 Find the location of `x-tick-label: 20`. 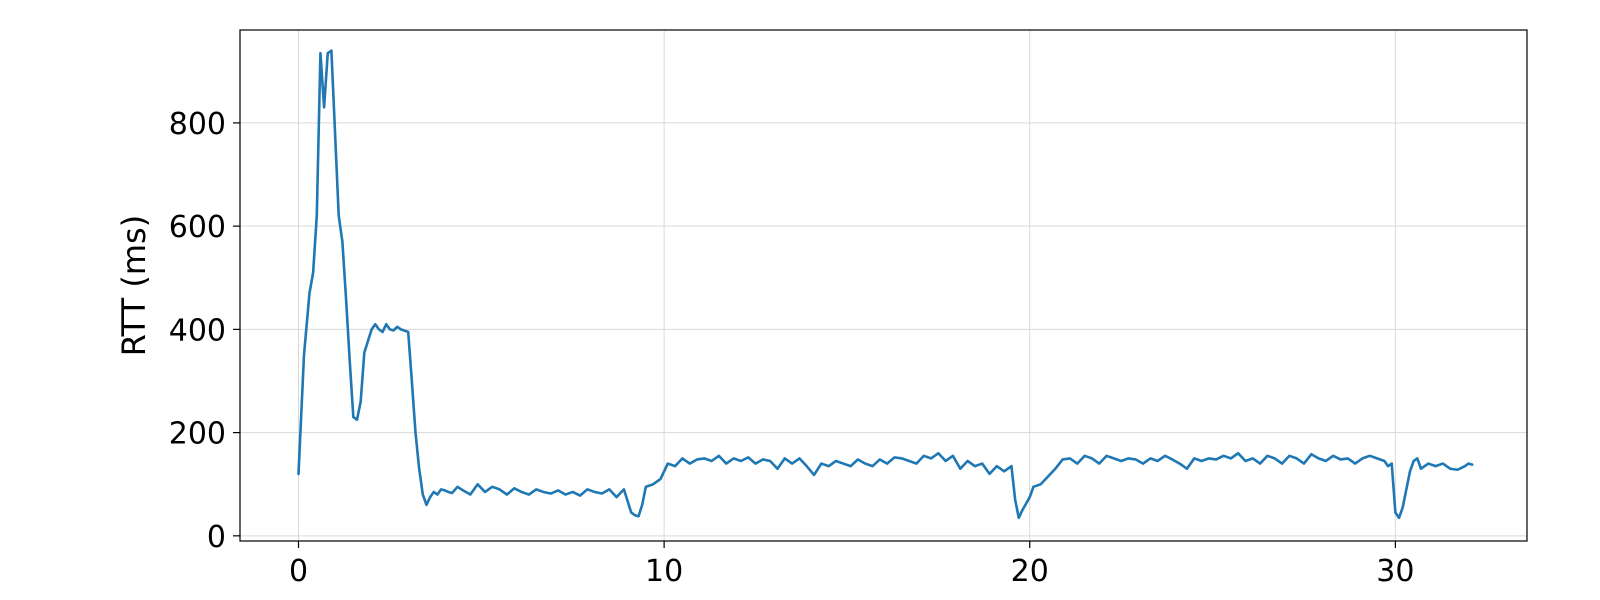

x-tick-label: 20 is located at coordinates (1030, 571).